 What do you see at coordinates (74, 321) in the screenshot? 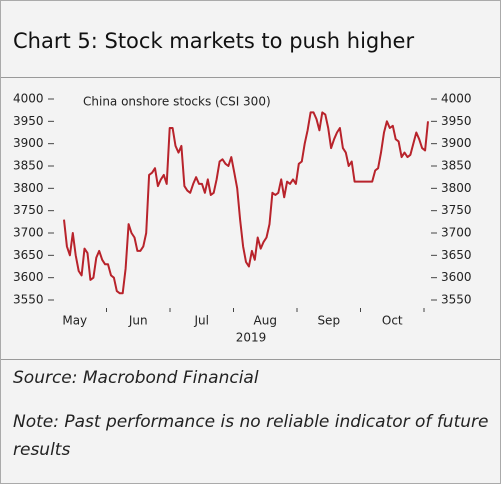
I see `x-tick-label: May` at bounding box center [74, 321].